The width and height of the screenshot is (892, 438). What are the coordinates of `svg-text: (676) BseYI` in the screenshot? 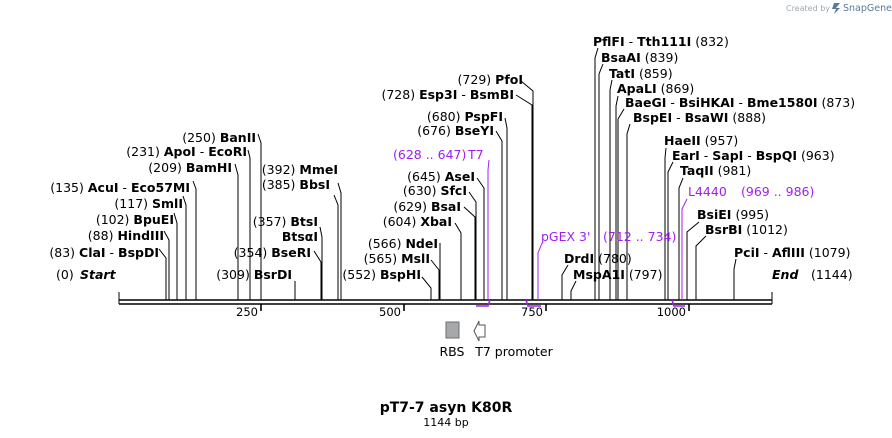 It's located at (455, 130).